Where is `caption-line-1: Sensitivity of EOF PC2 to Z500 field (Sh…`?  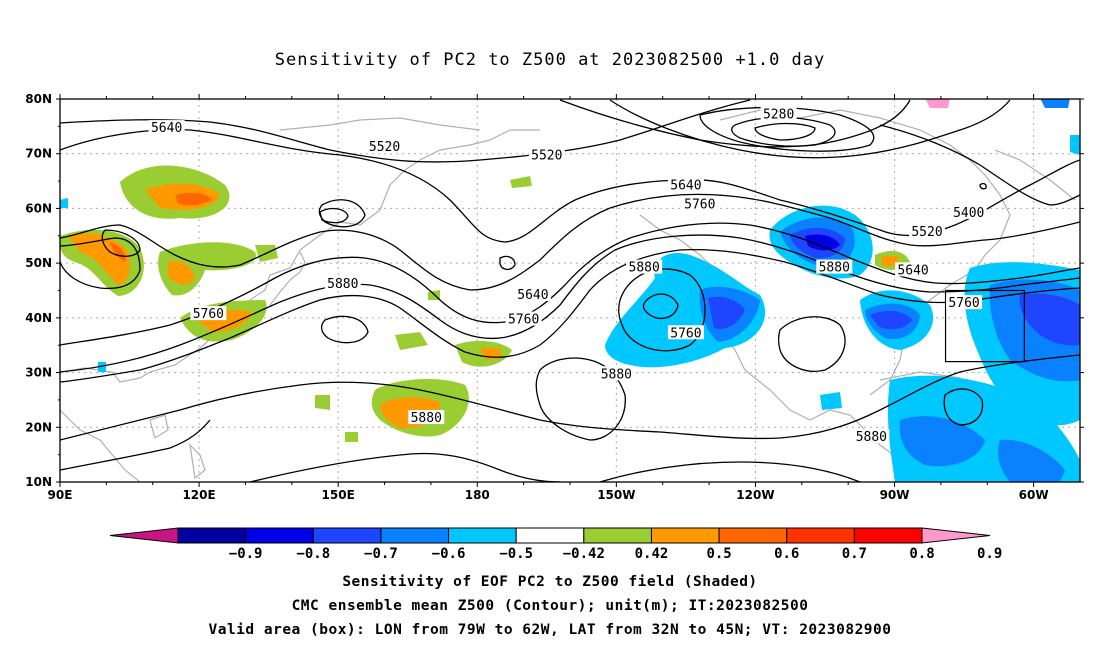
caption-line-1: Sensitivity of EOF PC2 to Z500 field (Sh… is located at coordinates (550, 582).